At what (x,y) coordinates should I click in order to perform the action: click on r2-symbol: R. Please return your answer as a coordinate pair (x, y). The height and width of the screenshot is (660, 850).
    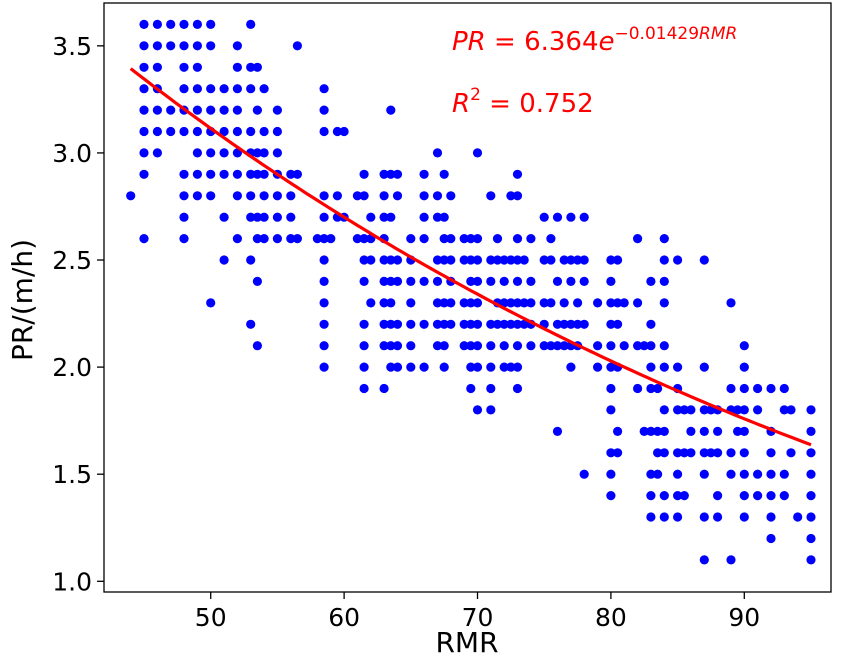
    Looking at the image, I should click on (461, 104).